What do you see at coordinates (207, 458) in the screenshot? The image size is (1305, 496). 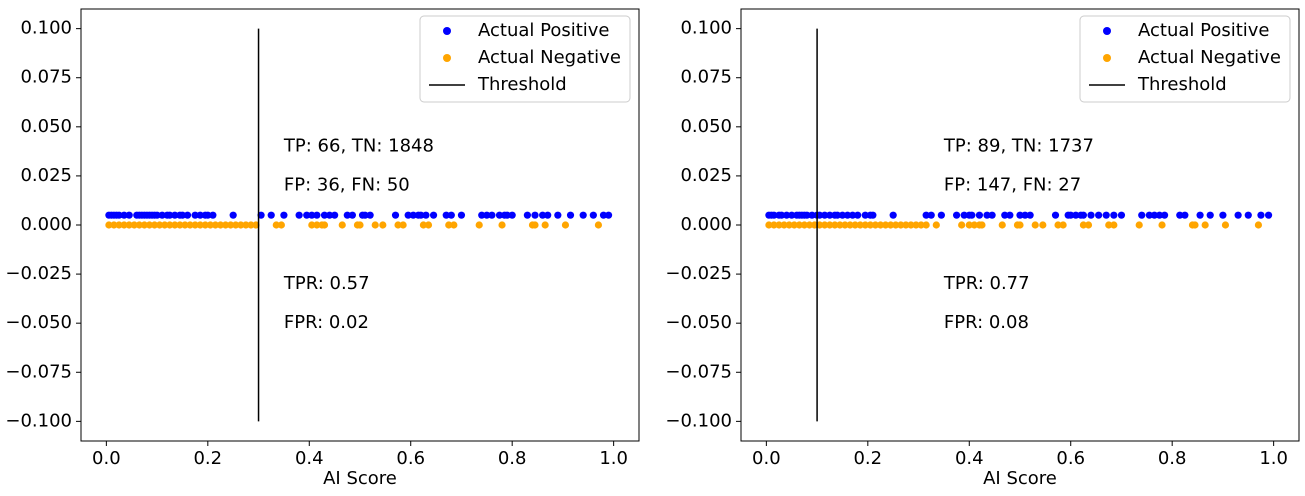 I see `x-tick-label: 0.2` at bounding box center [207, 458].